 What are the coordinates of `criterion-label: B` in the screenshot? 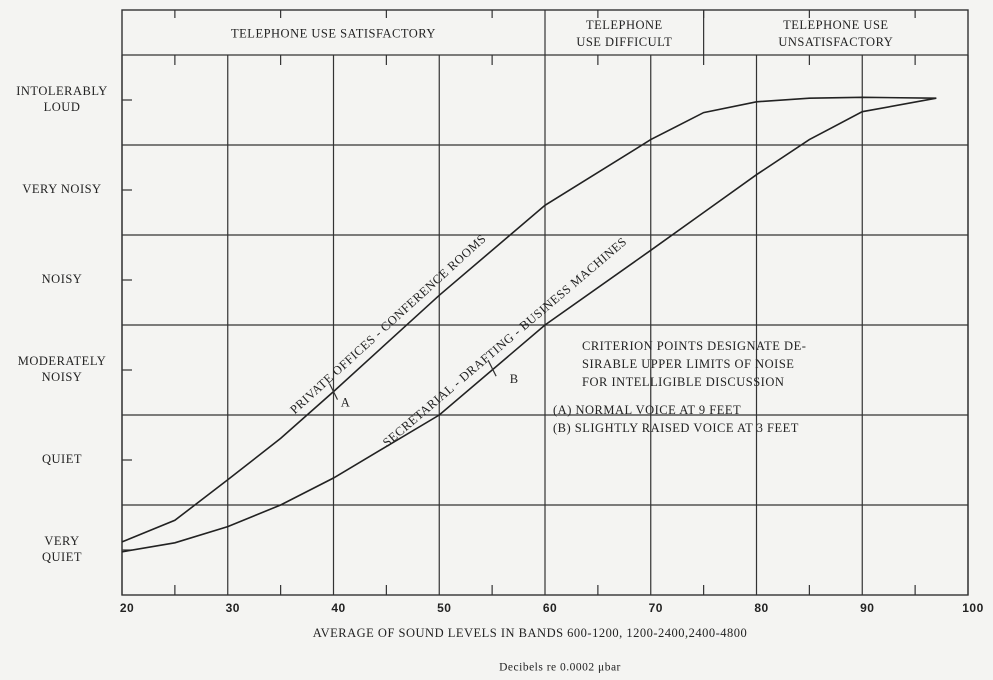 It's located at (514, 379).